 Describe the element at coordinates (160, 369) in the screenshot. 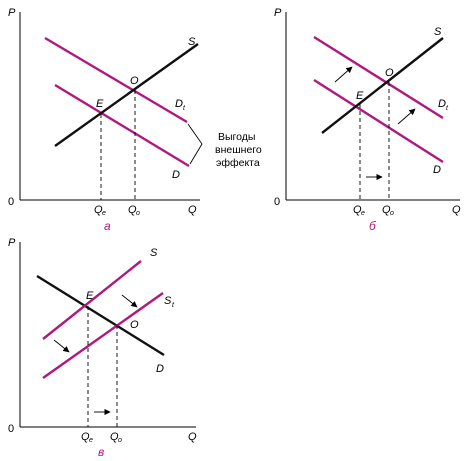

I see `panel-c-demand-label: D` at that location.